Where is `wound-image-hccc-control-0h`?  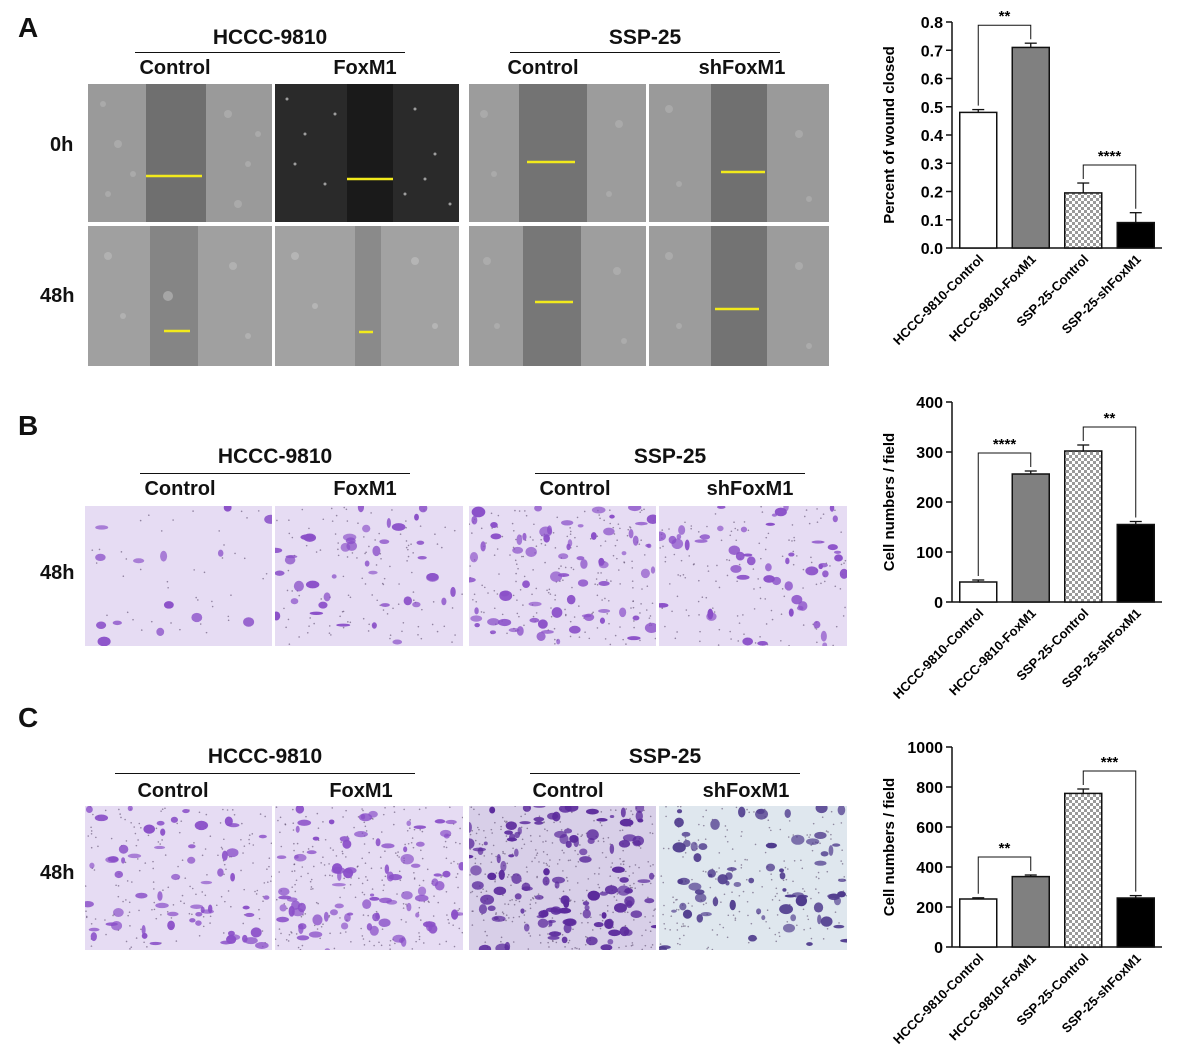
wound-image-hccc-control-0h is located at coordinates (180, 153).